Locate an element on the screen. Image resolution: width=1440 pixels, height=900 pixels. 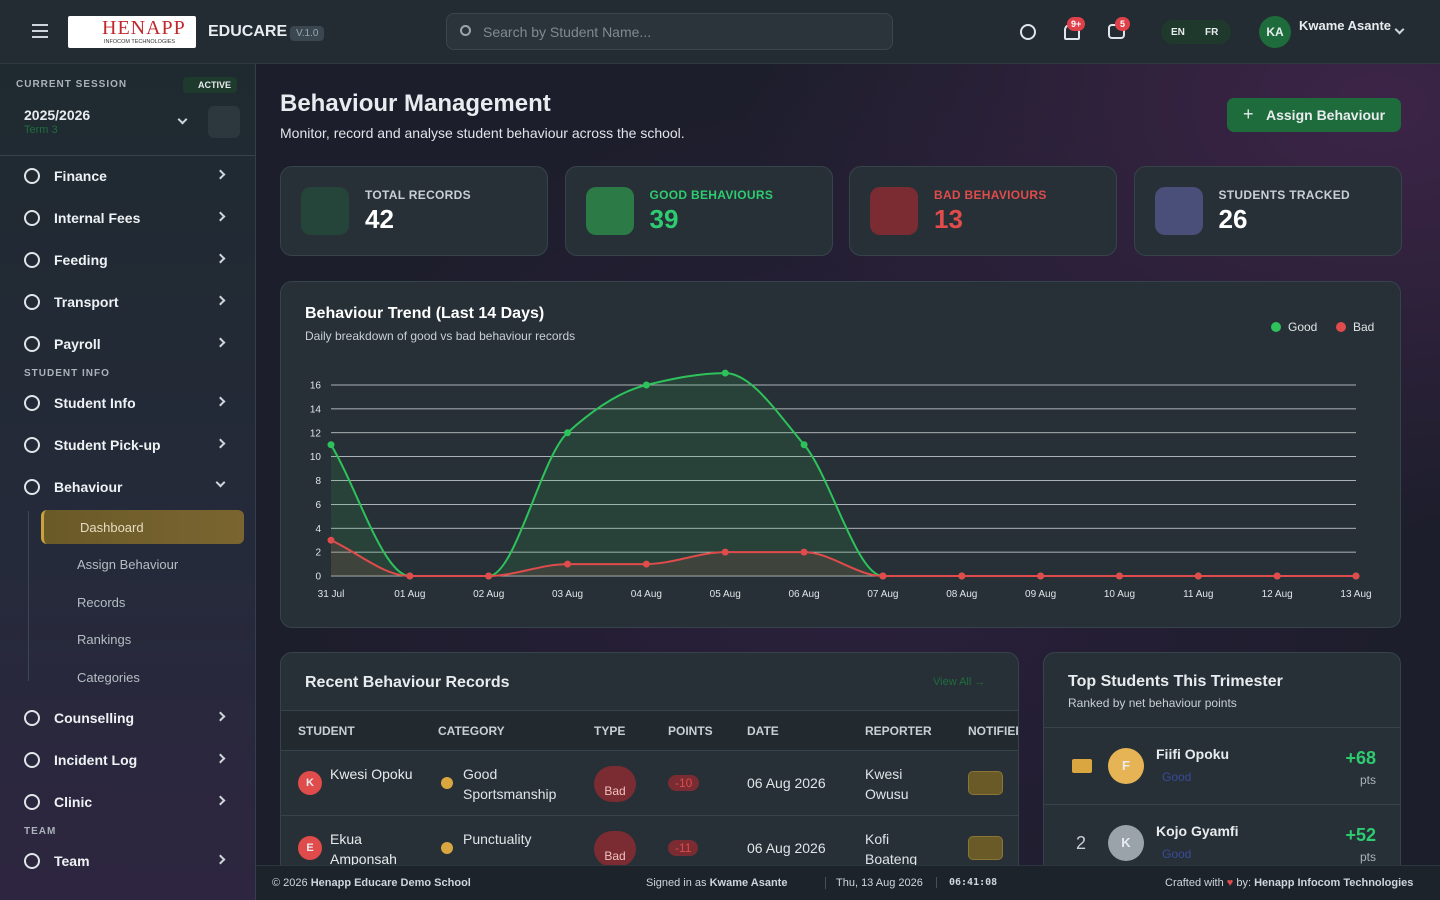
x-tick-label: 11 Aug is located at coordinates (1198, 594).